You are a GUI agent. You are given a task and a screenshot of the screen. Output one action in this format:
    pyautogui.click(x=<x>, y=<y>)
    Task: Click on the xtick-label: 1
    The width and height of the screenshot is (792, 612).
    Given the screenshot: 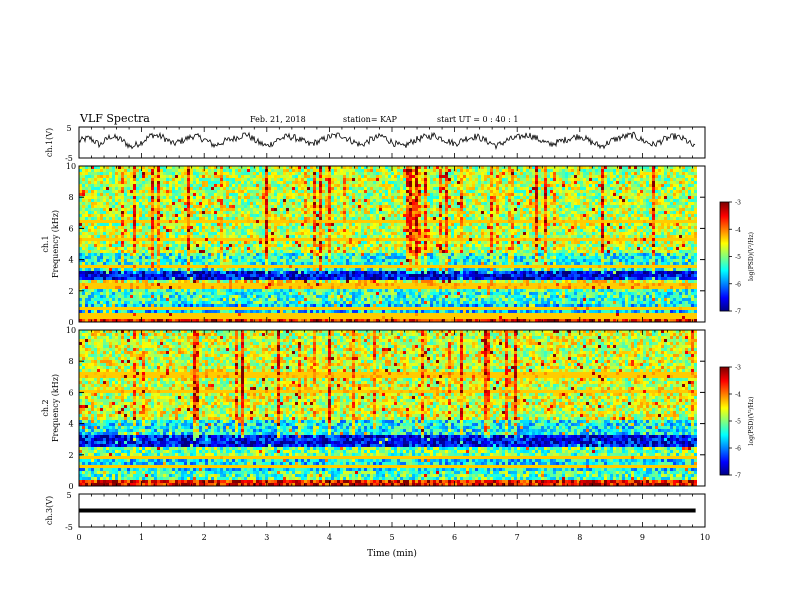 What is the action you would take?
    pyautogui.click(x=141, y=537)
    